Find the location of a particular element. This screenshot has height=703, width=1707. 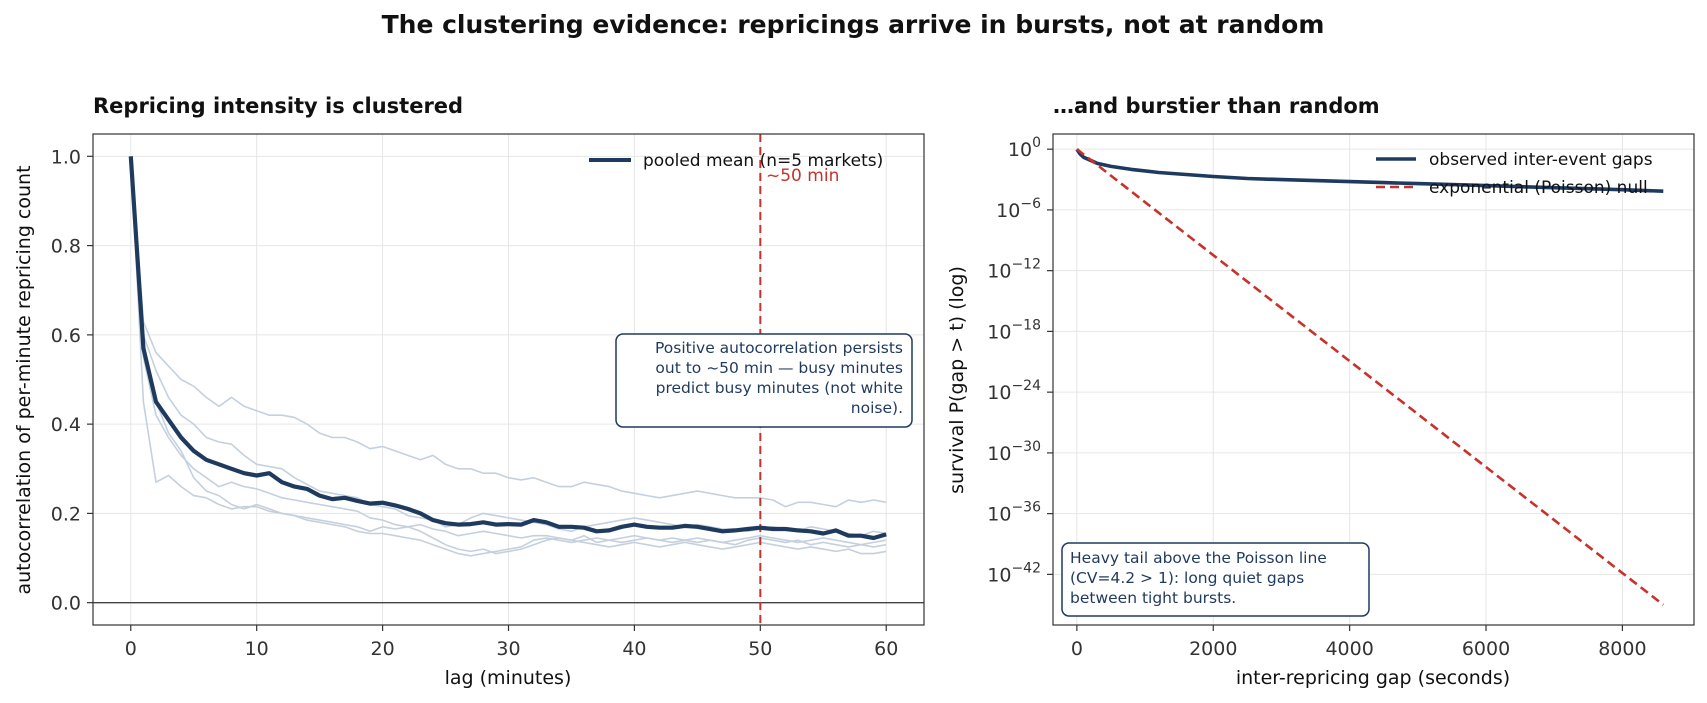

survival-annotation-line-3: between tight bursts. is located at coordinates (1153, 598).